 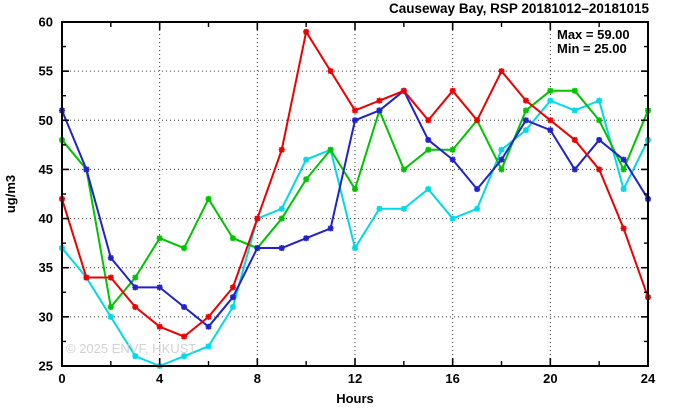 What do you see at coordinates (160, 378) in the screenshot?
I see `x-tick-label: 4` at bounding box center [160, 378].